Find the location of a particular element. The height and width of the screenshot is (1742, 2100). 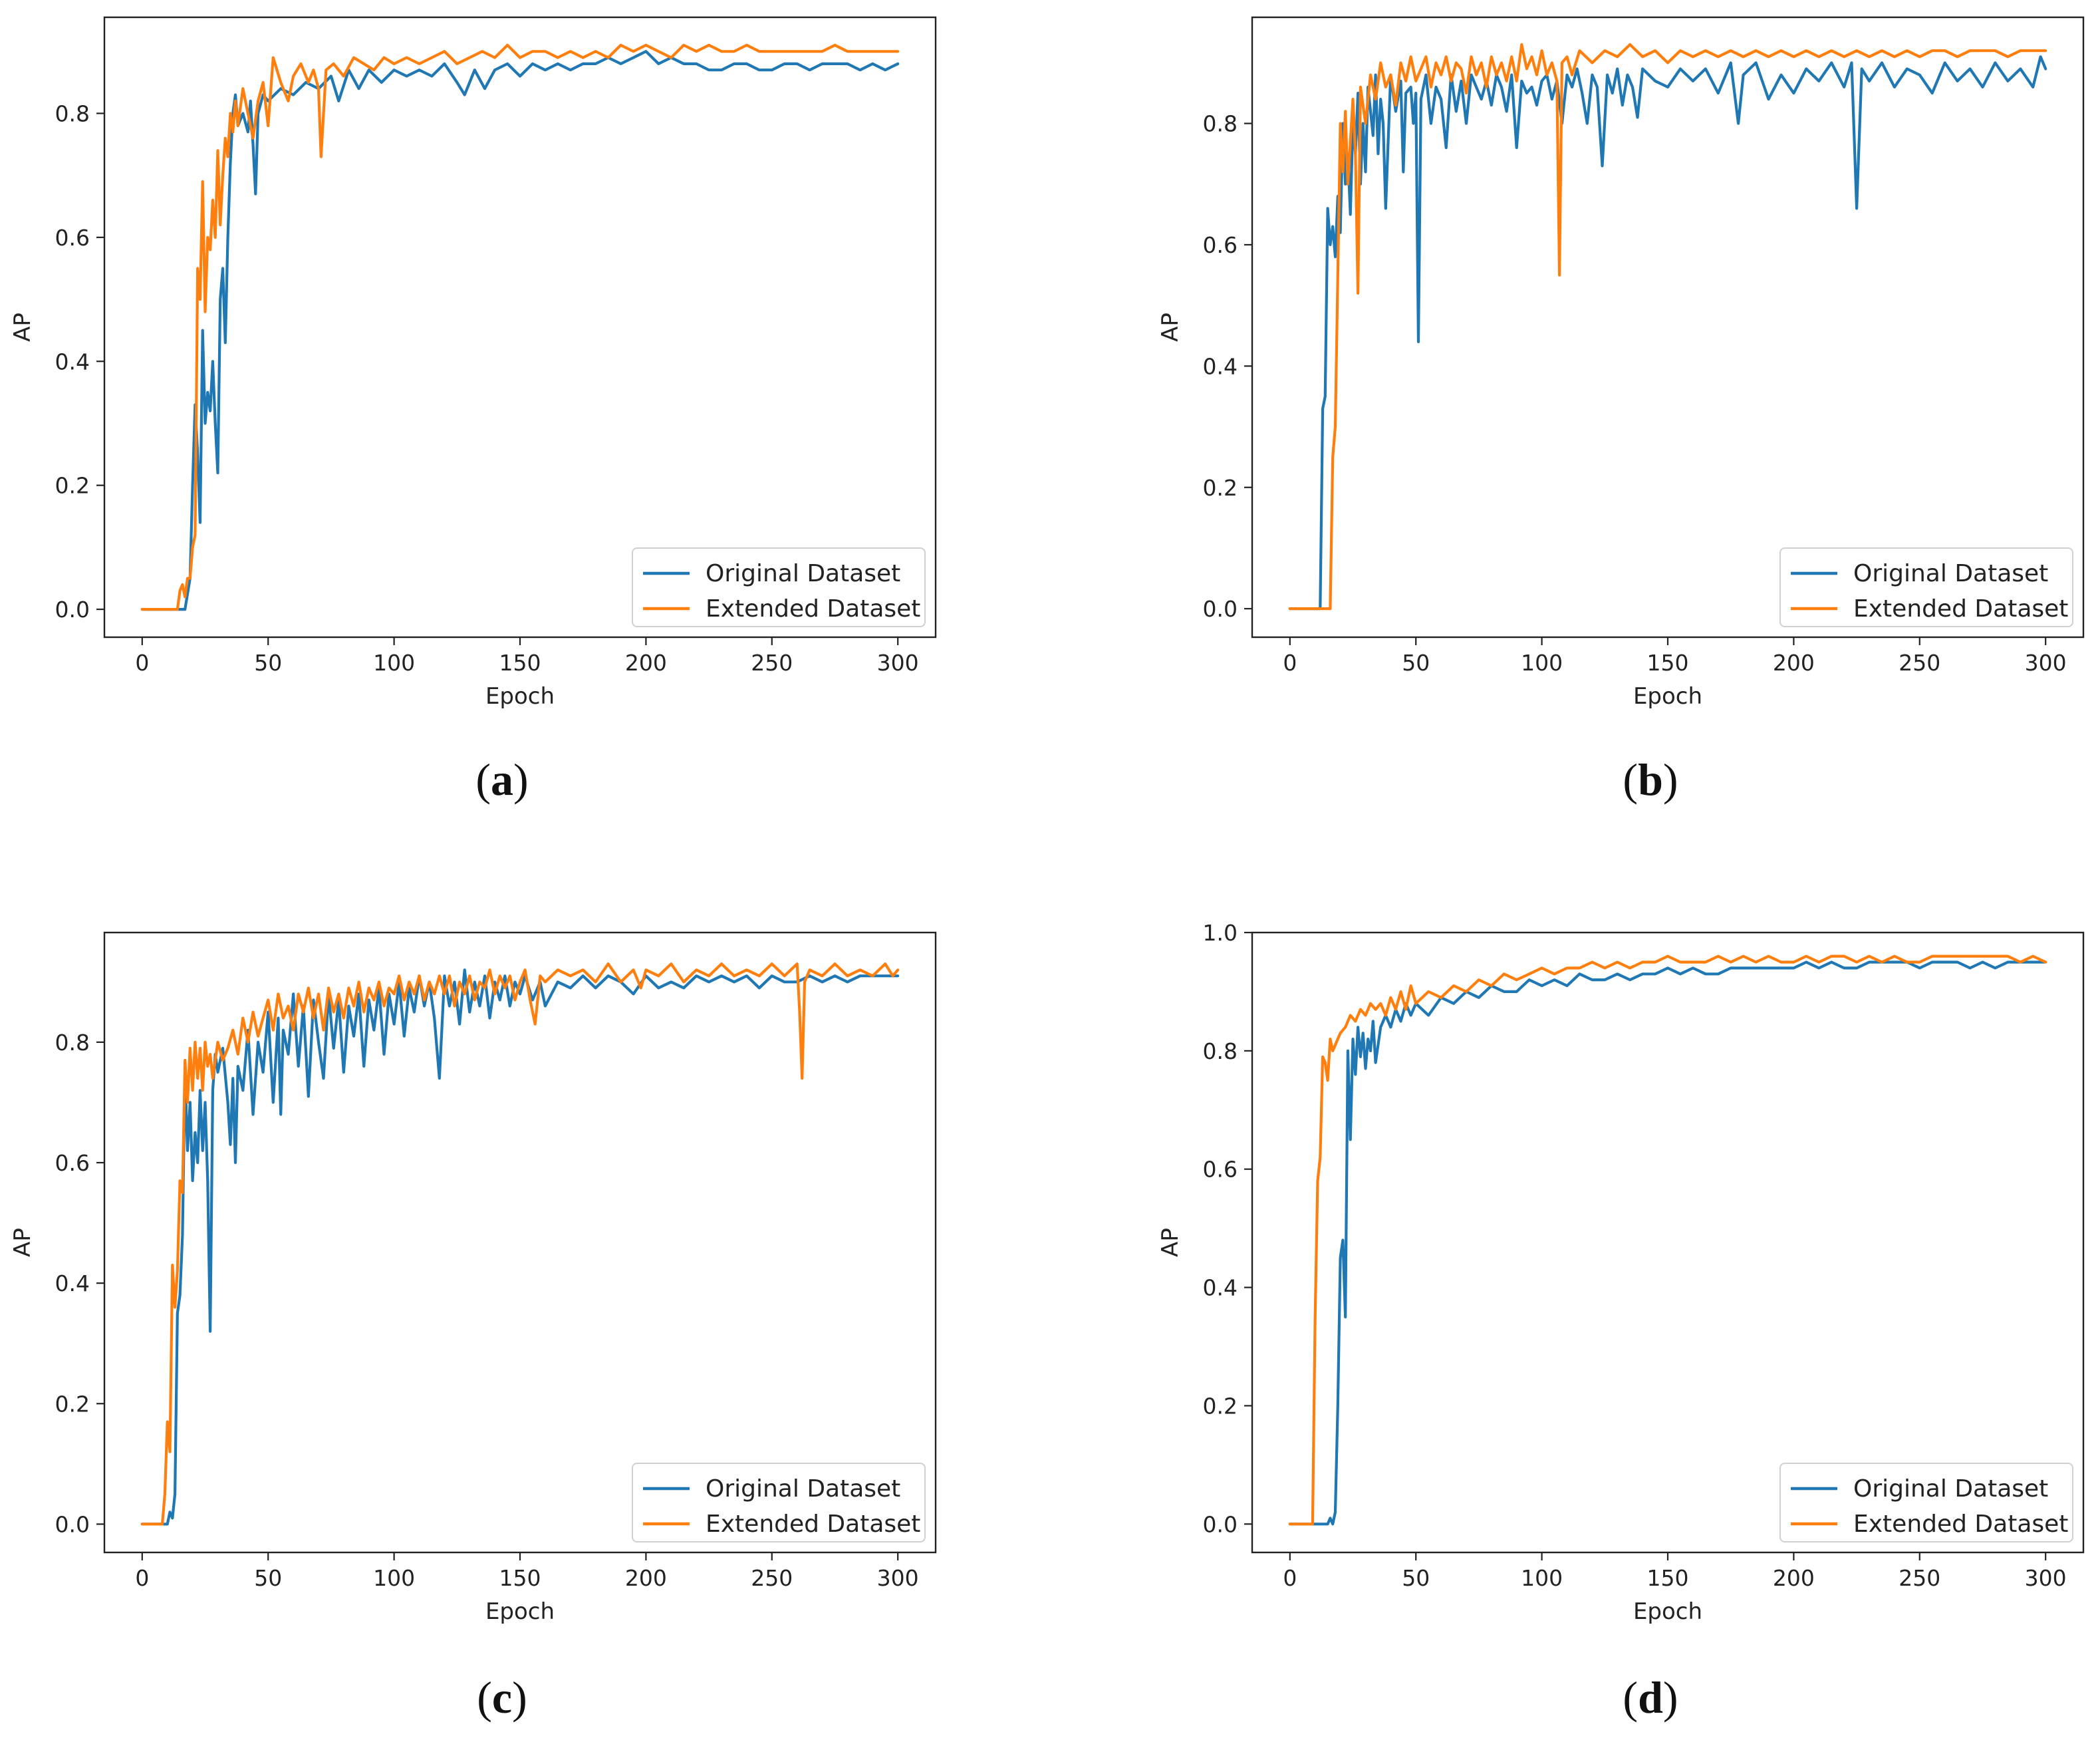

panel-label-d: (d) is located at coordinates (1650, 1698).